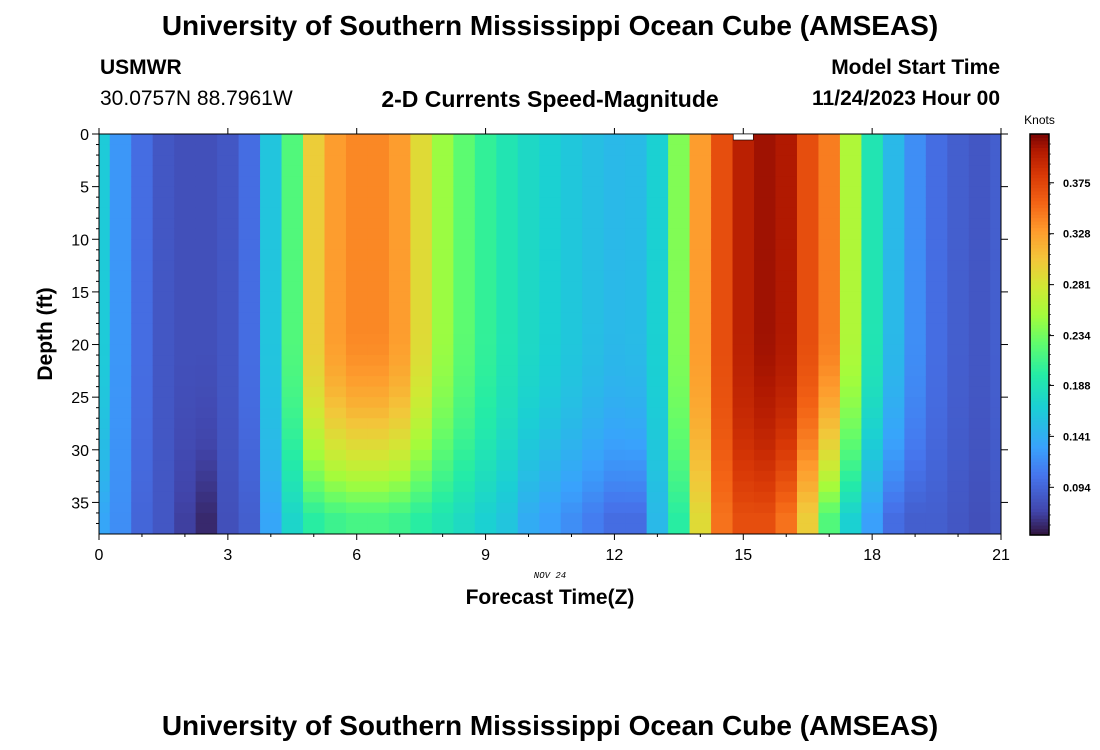  I want to click on y-tick-label: 15, so click(80, 293).